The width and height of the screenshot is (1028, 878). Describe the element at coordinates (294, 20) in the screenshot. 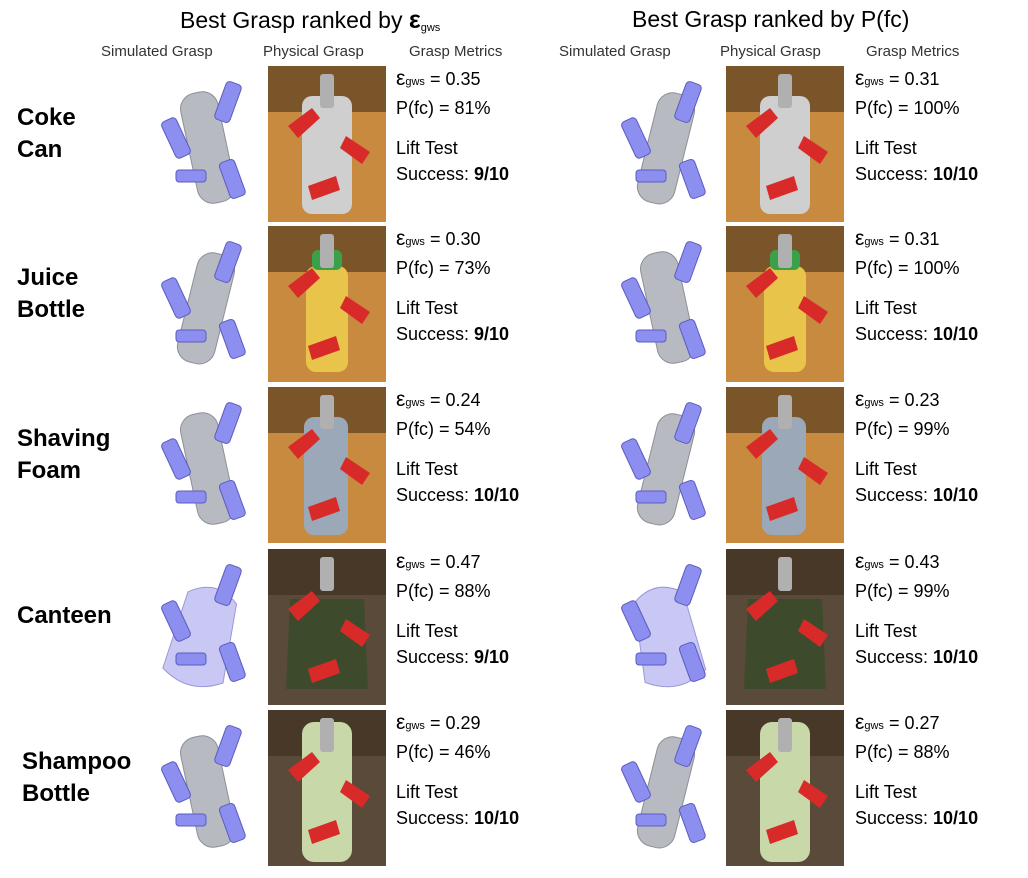

I see `left-title-prefix: Best Grasp ranked by` at that location.